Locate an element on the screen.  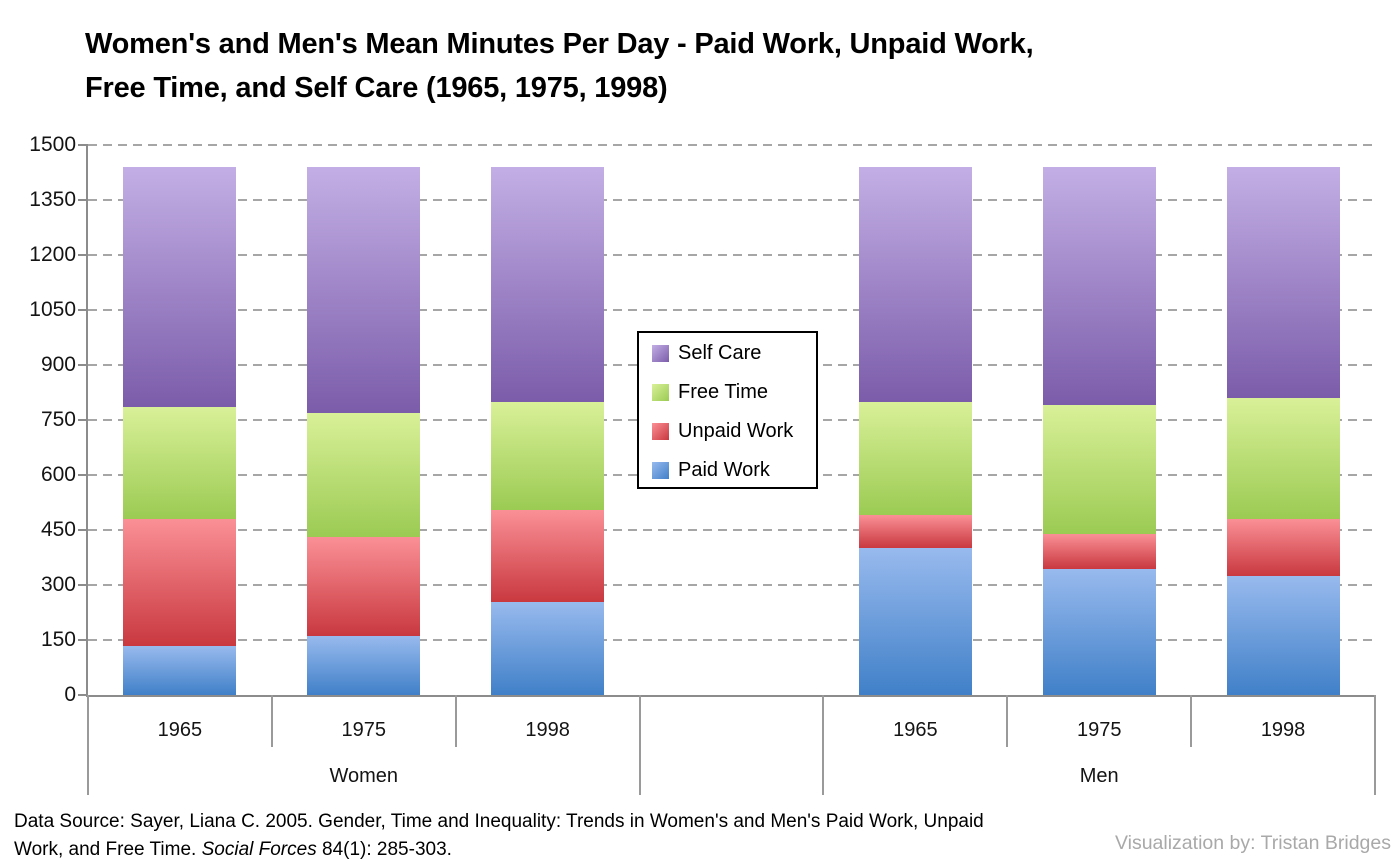
segment-paid-work-men-1965 is located at coordinates (915, 621).